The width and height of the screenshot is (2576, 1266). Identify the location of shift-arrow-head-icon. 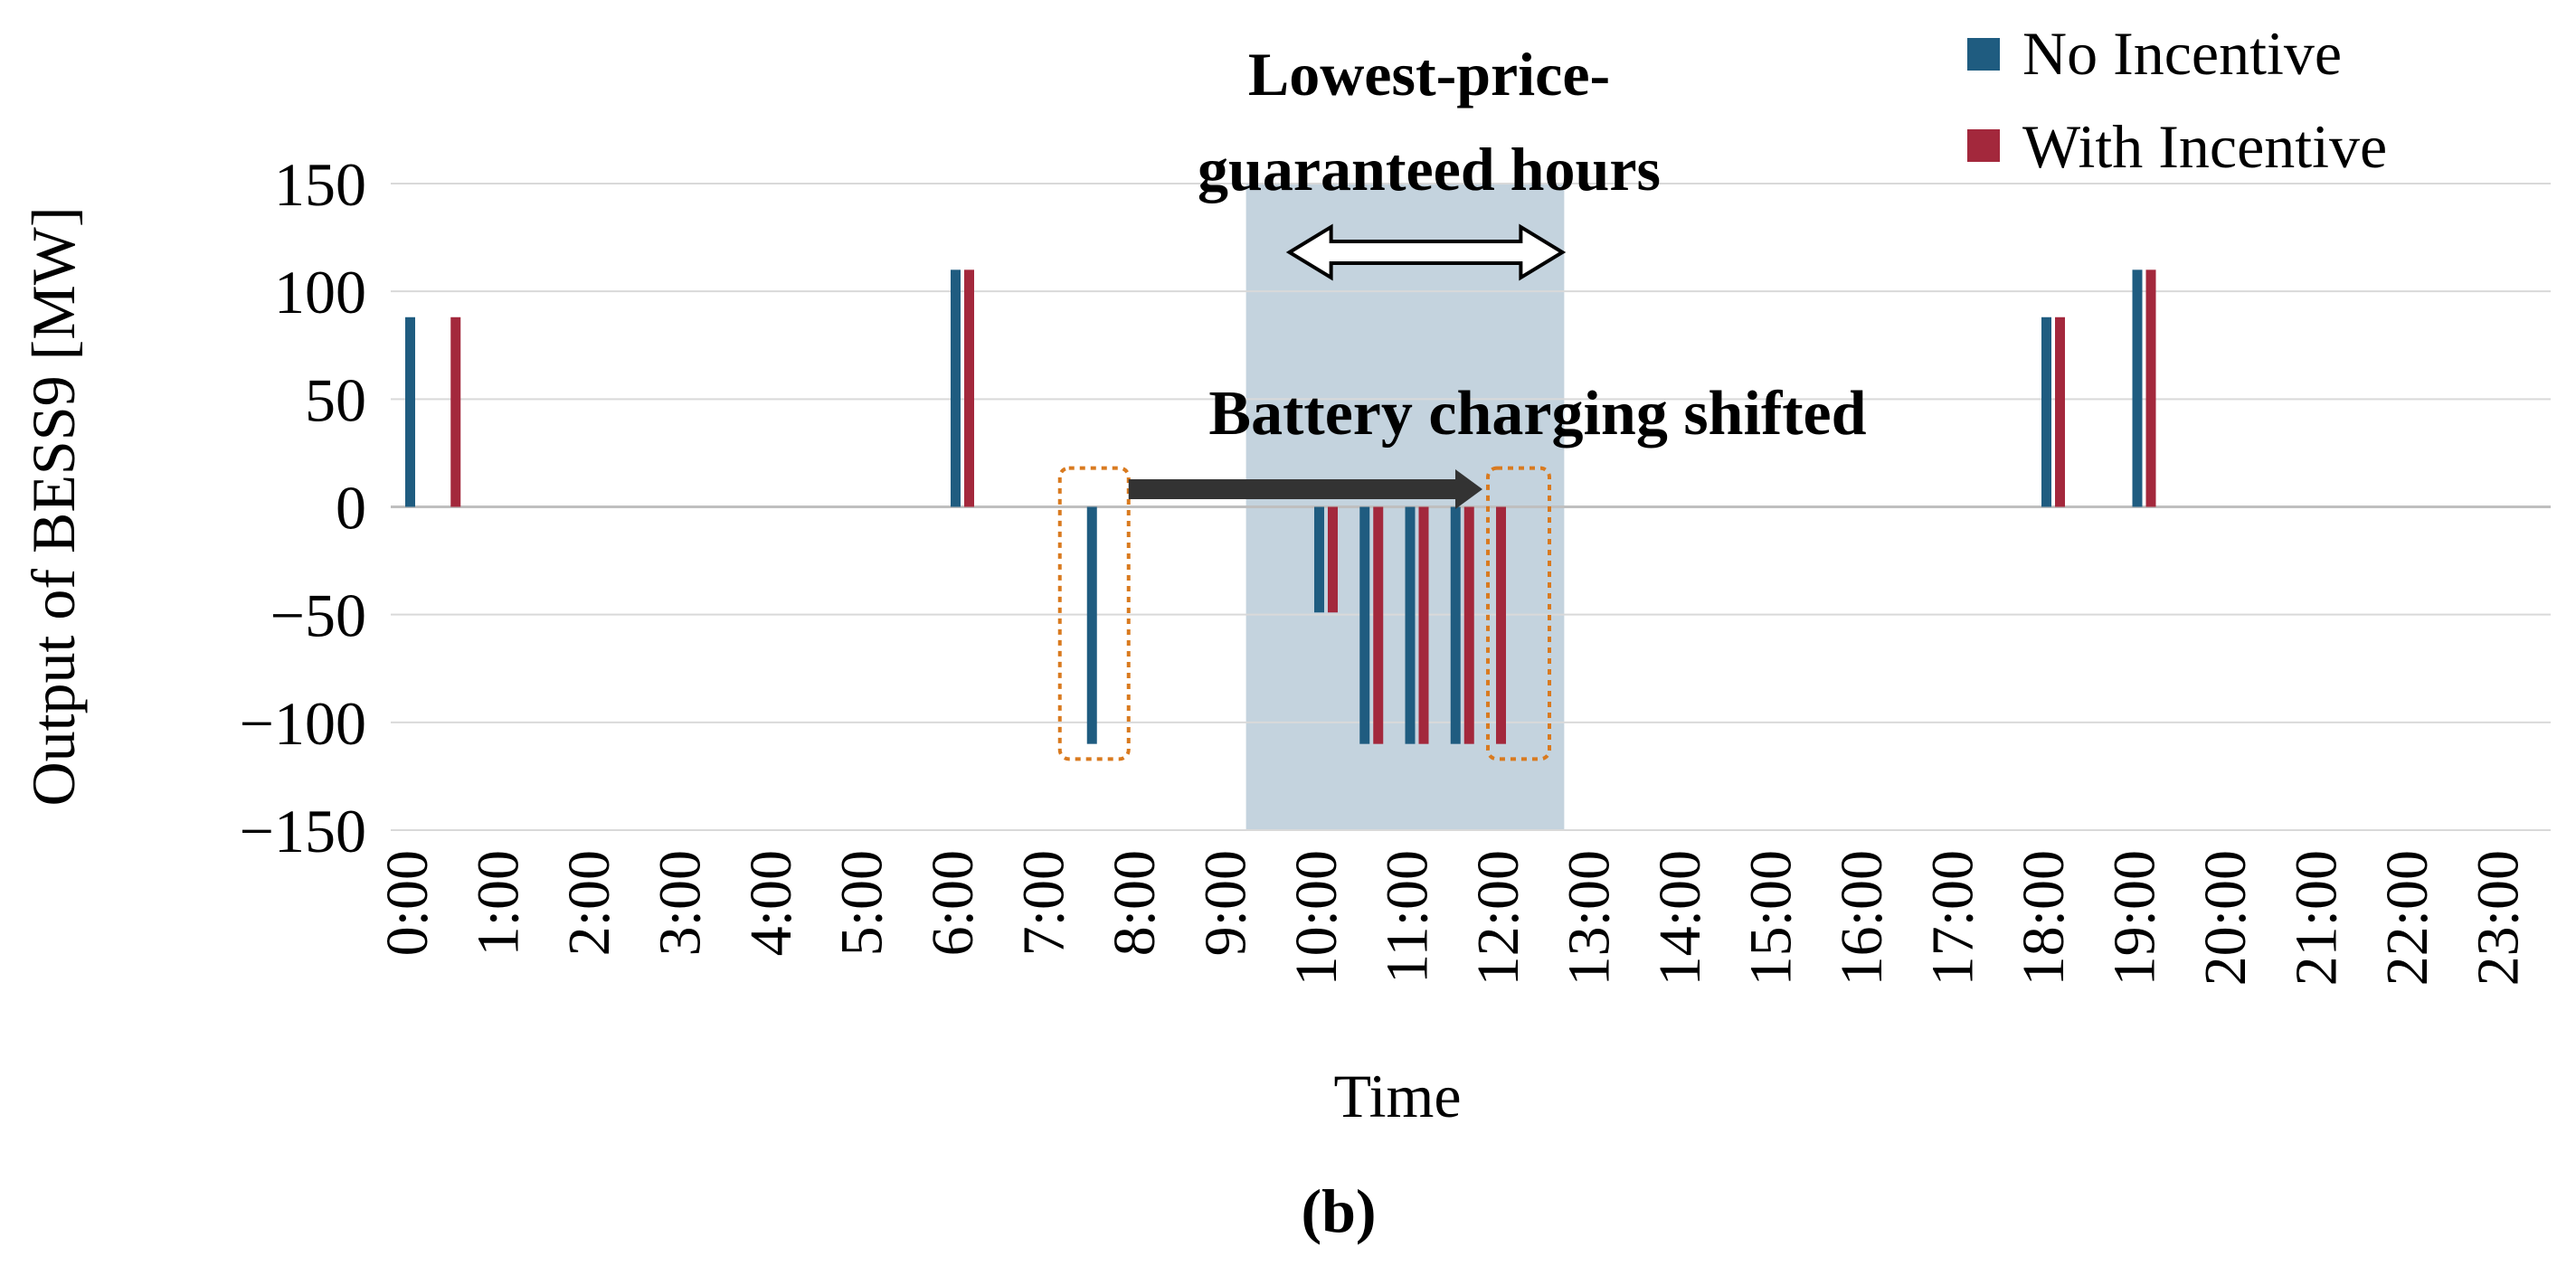
(1469, 489).